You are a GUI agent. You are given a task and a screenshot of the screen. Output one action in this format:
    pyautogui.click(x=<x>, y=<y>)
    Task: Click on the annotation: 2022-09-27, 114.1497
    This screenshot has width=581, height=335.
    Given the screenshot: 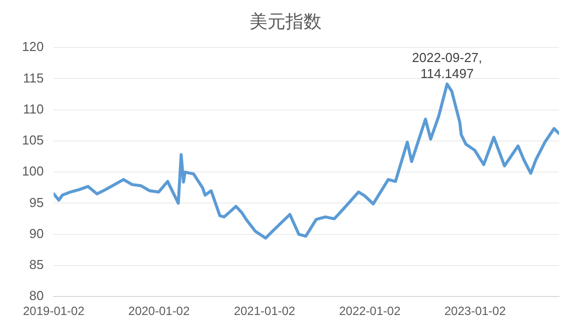 What is the action you would take?
    pyautogui.click(x=447, y=66)
    